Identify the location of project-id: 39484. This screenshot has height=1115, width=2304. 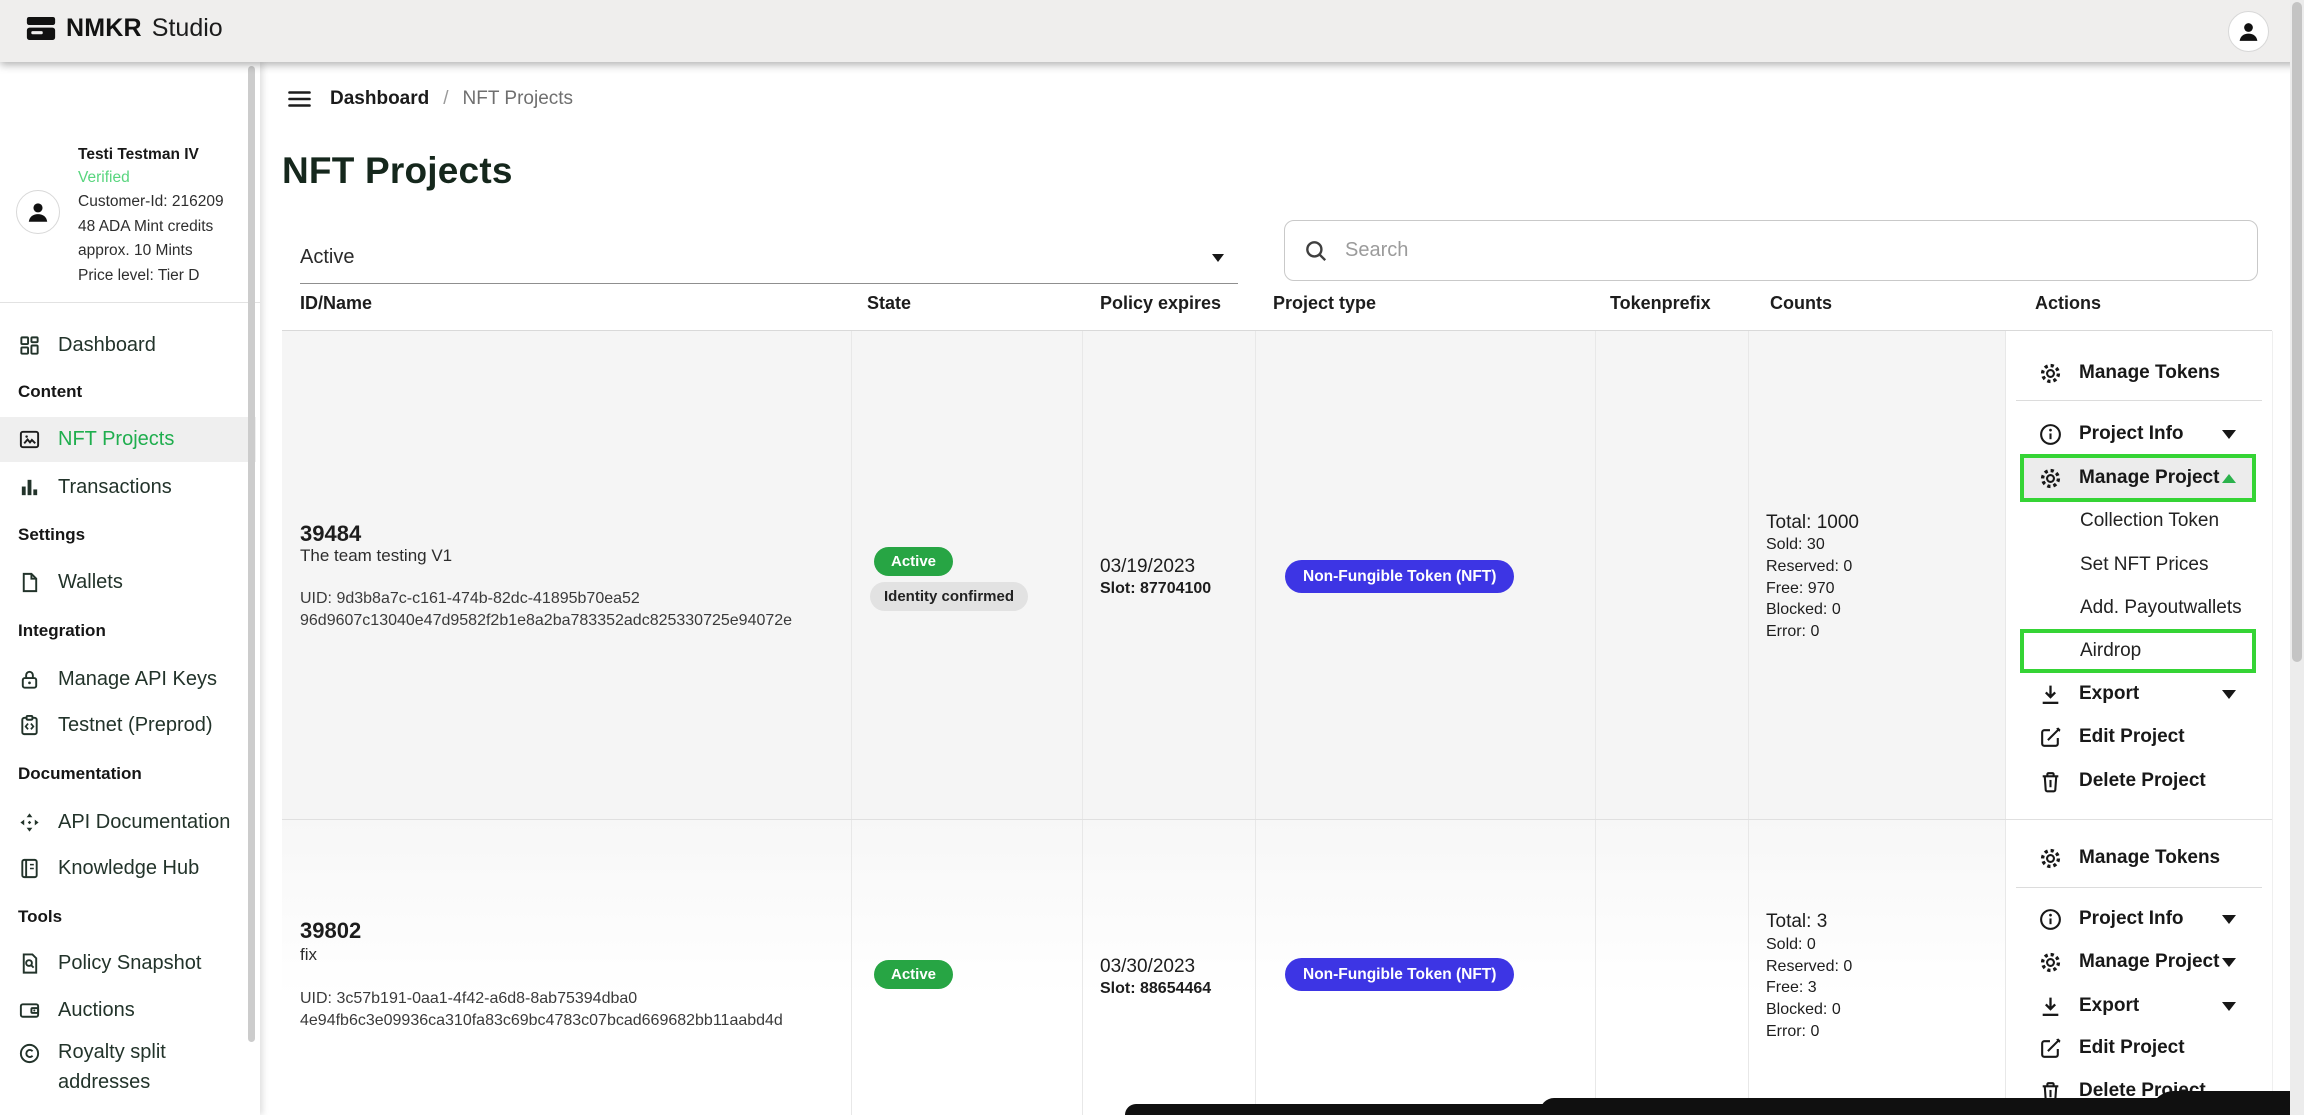
(331, 533).